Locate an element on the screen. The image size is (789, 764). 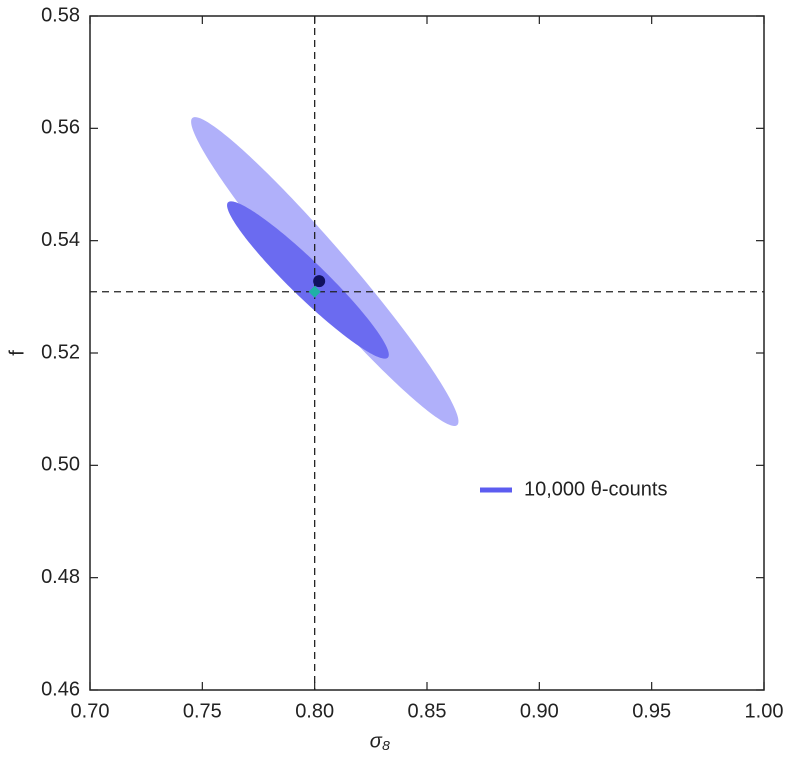
x-tick-label: 1.00 is located at coordinates (764, 711).